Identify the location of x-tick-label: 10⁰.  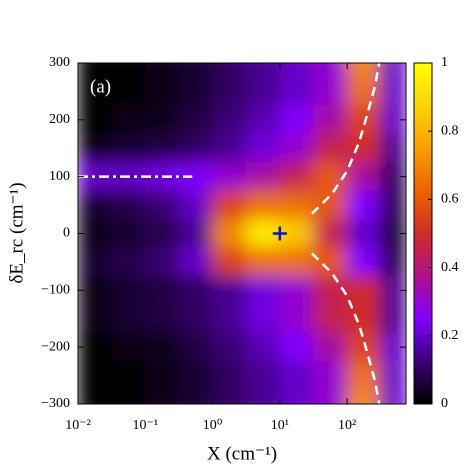
(213, 425).